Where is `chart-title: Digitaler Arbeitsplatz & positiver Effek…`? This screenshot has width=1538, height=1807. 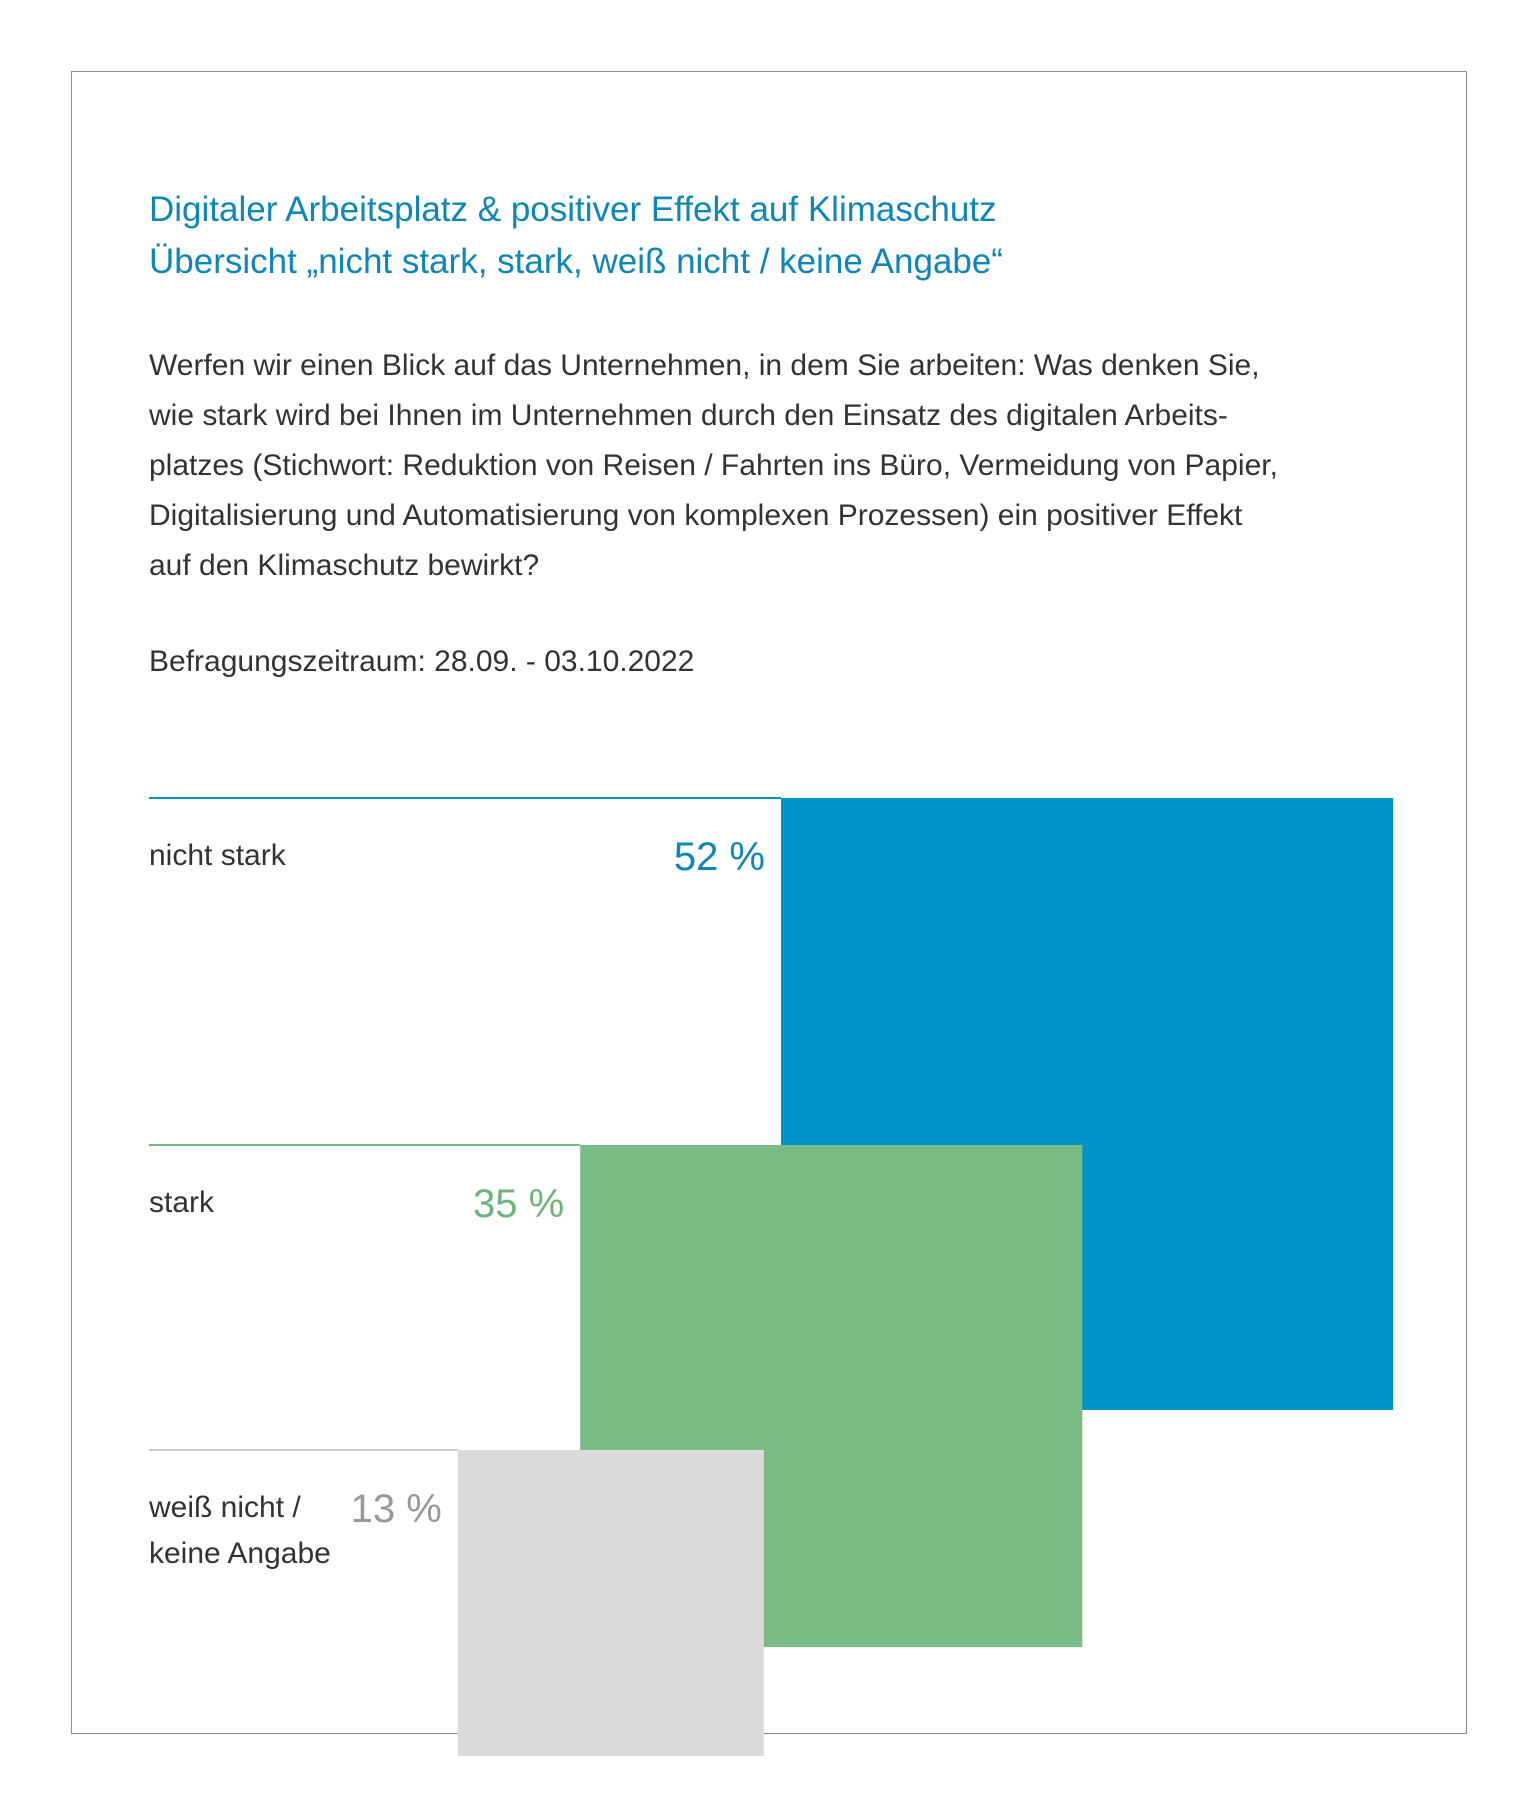
chart-title: Digitaler Arbeitsplatz & positiver Effek… is located at coordinates (573, 209).